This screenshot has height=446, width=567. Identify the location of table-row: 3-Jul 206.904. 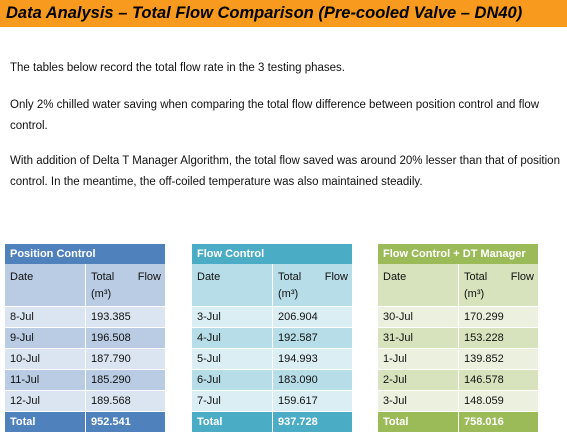
(272, 316).